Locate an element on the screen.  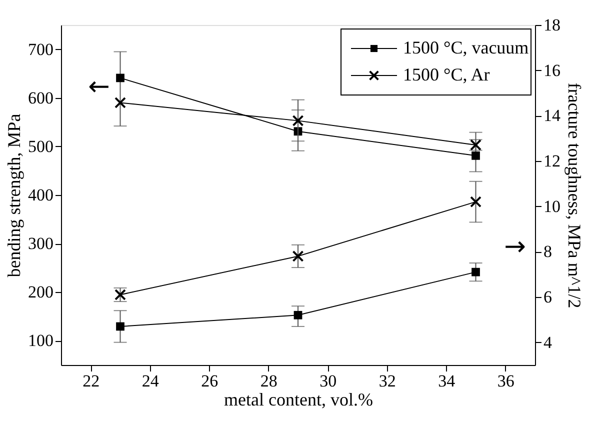
y2-tick-label: 6 is located at coordinates (548, 297).